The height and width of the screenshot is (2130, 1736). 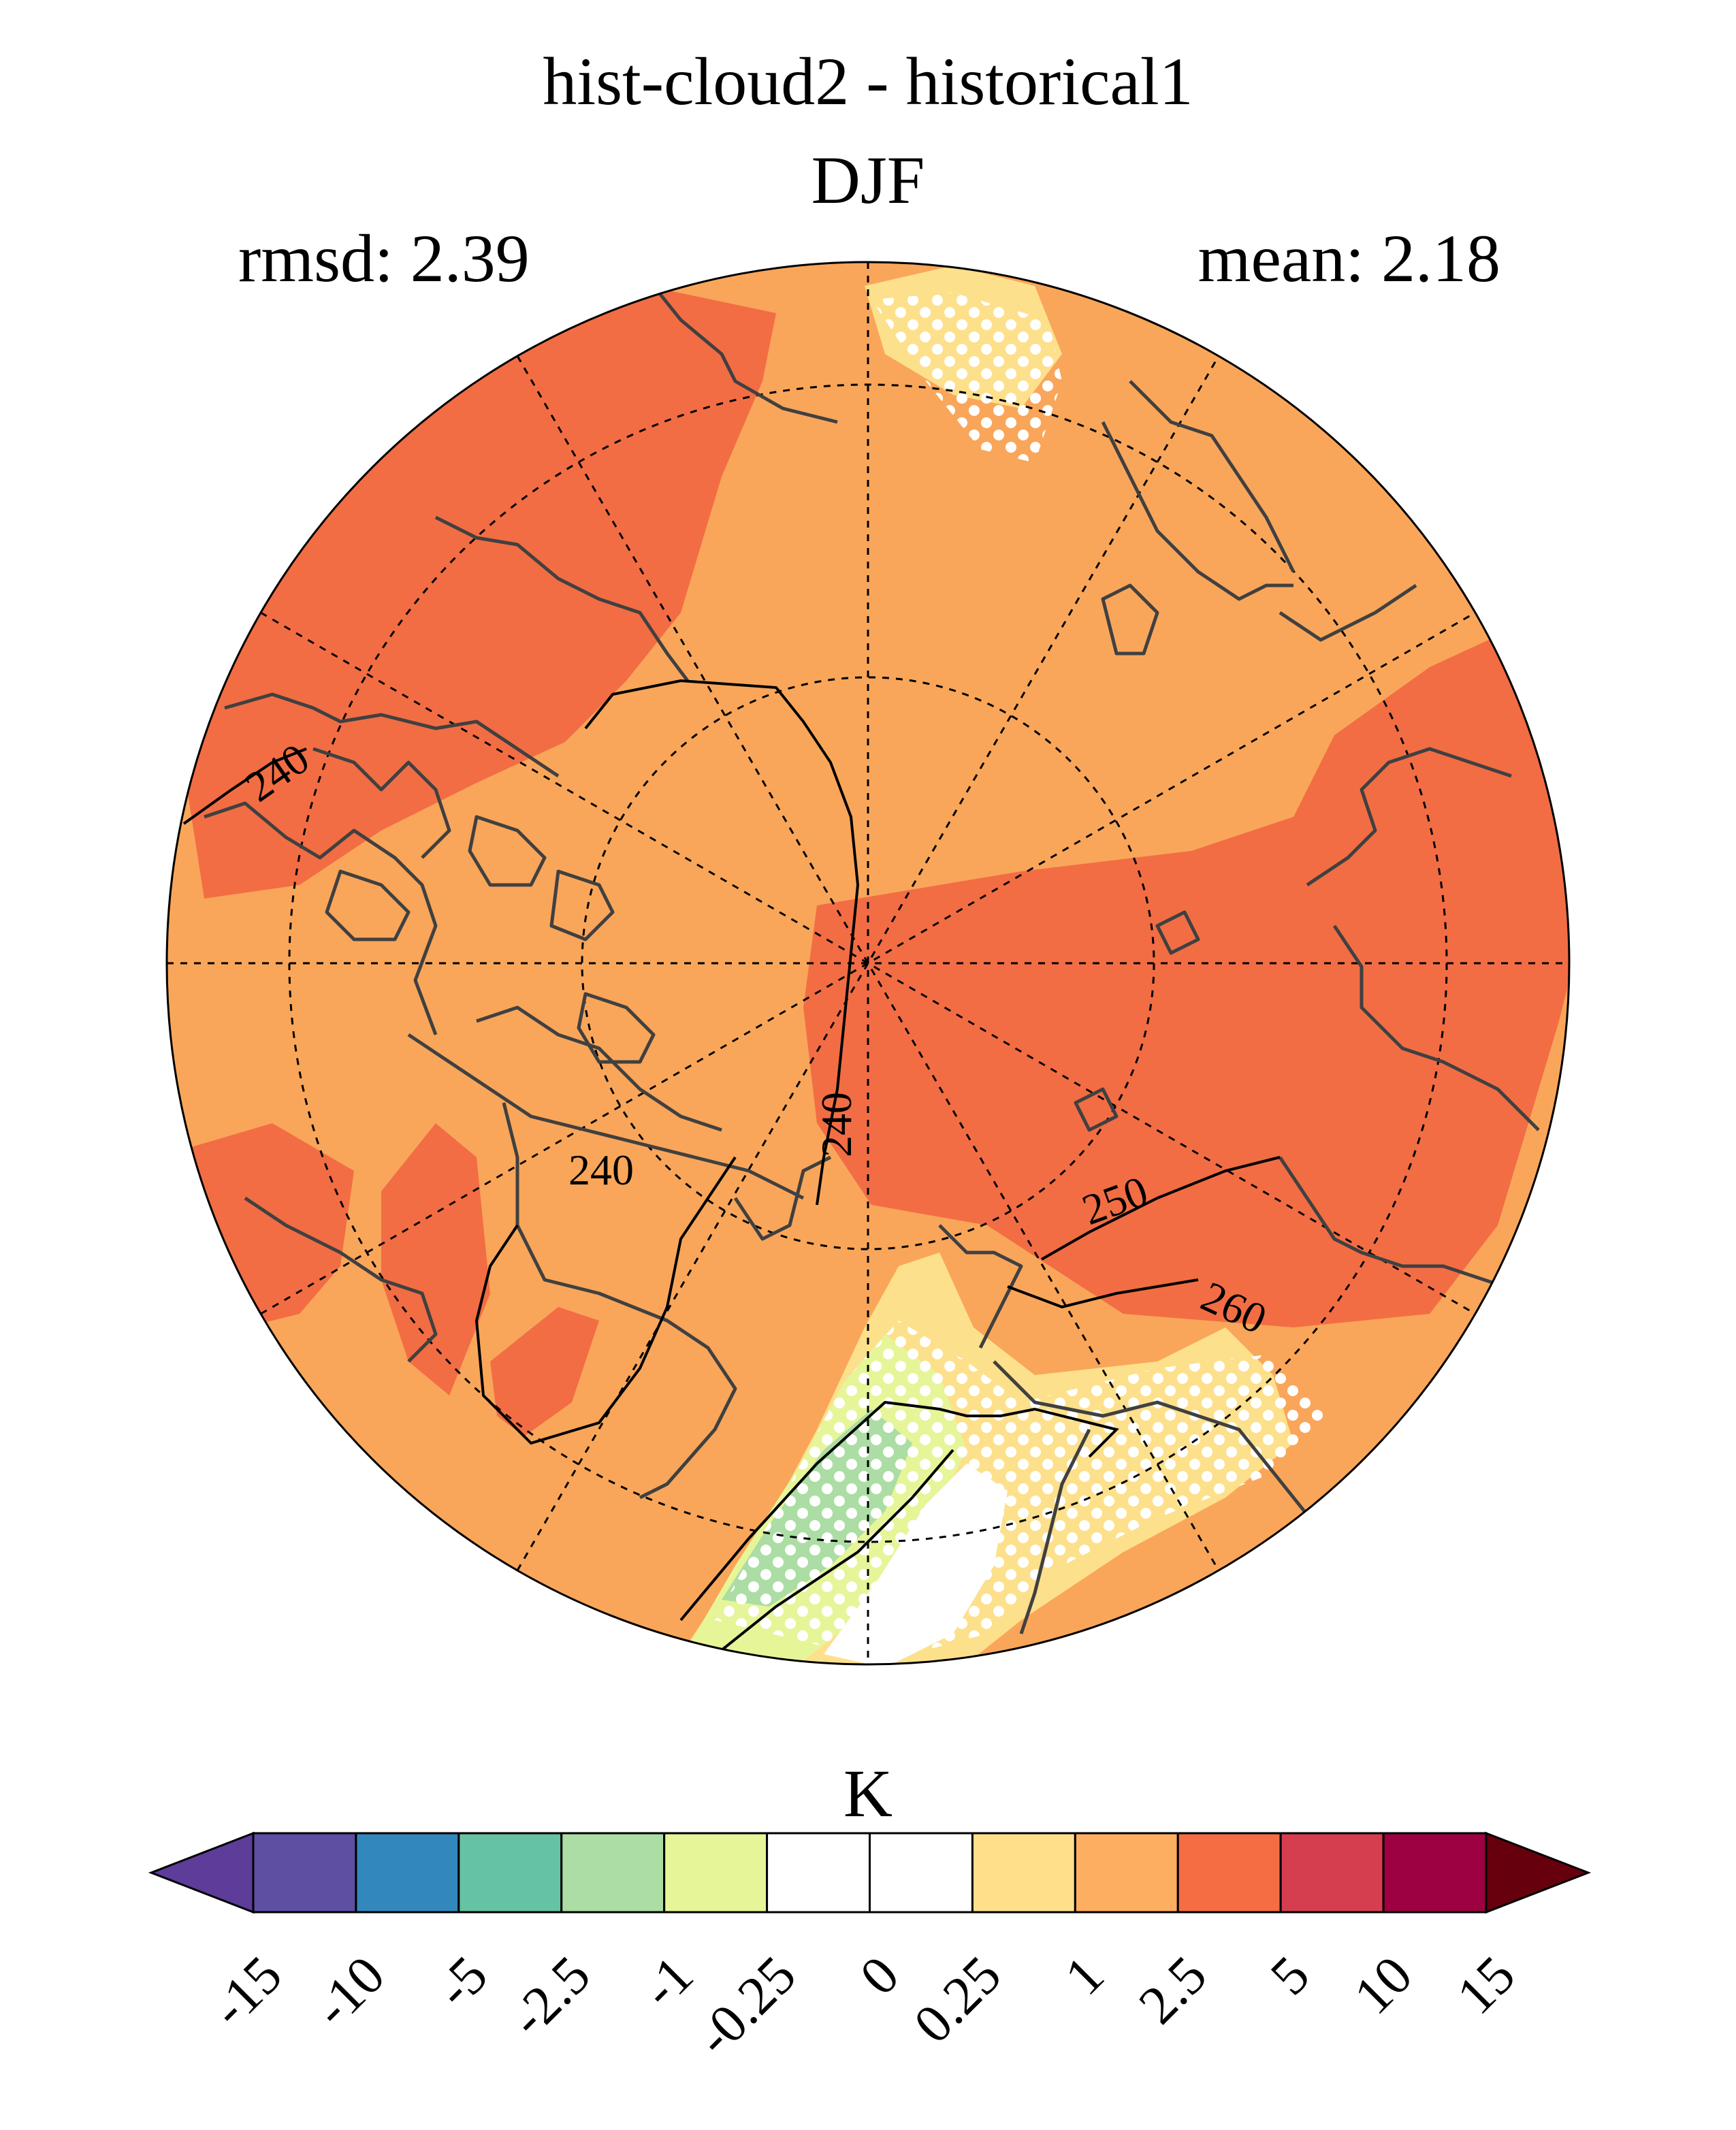 What do you see at coordinates (349, 1992) in the screenshot?
I see `colorbar-tick-label: -10` at bounding box center [349, 1992].